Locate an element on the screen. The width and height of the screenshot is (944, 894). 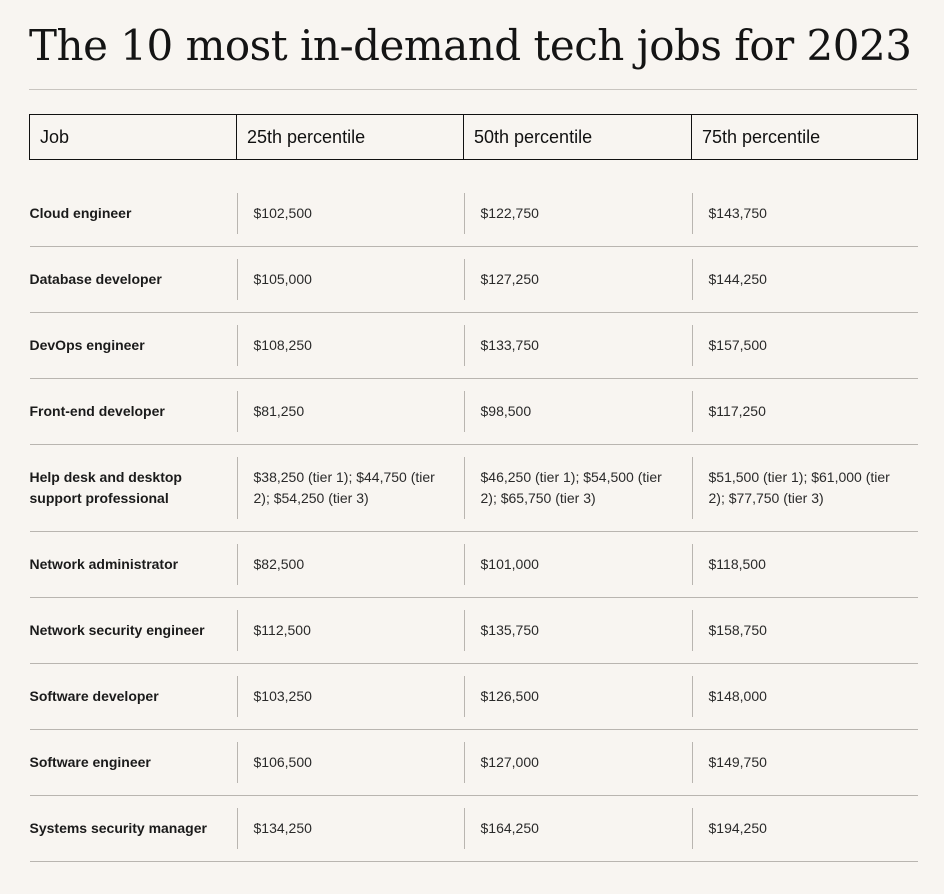
job-cell: Cloud engineer is located at coordinates (133, 203).